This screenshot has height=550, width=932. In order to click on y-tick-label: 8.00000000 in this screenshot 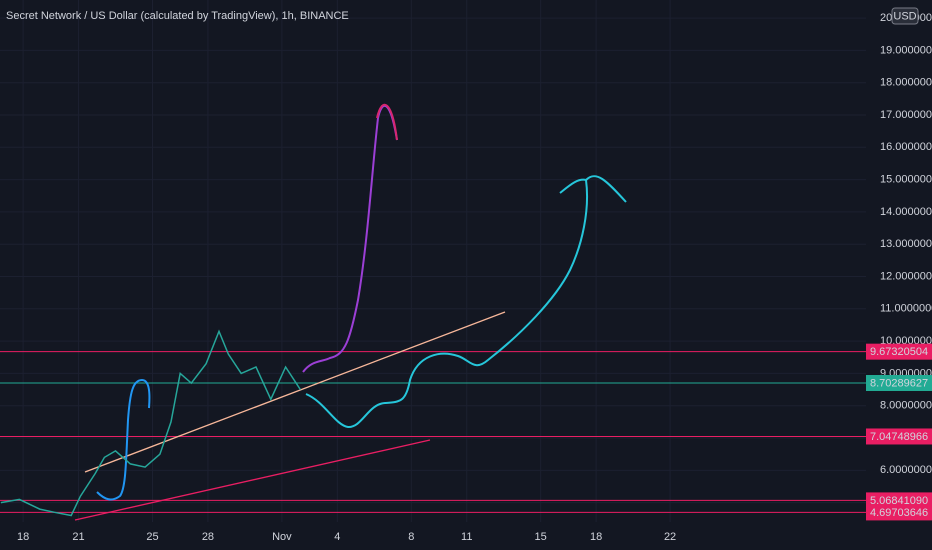, I will do `click(906, 406)`.